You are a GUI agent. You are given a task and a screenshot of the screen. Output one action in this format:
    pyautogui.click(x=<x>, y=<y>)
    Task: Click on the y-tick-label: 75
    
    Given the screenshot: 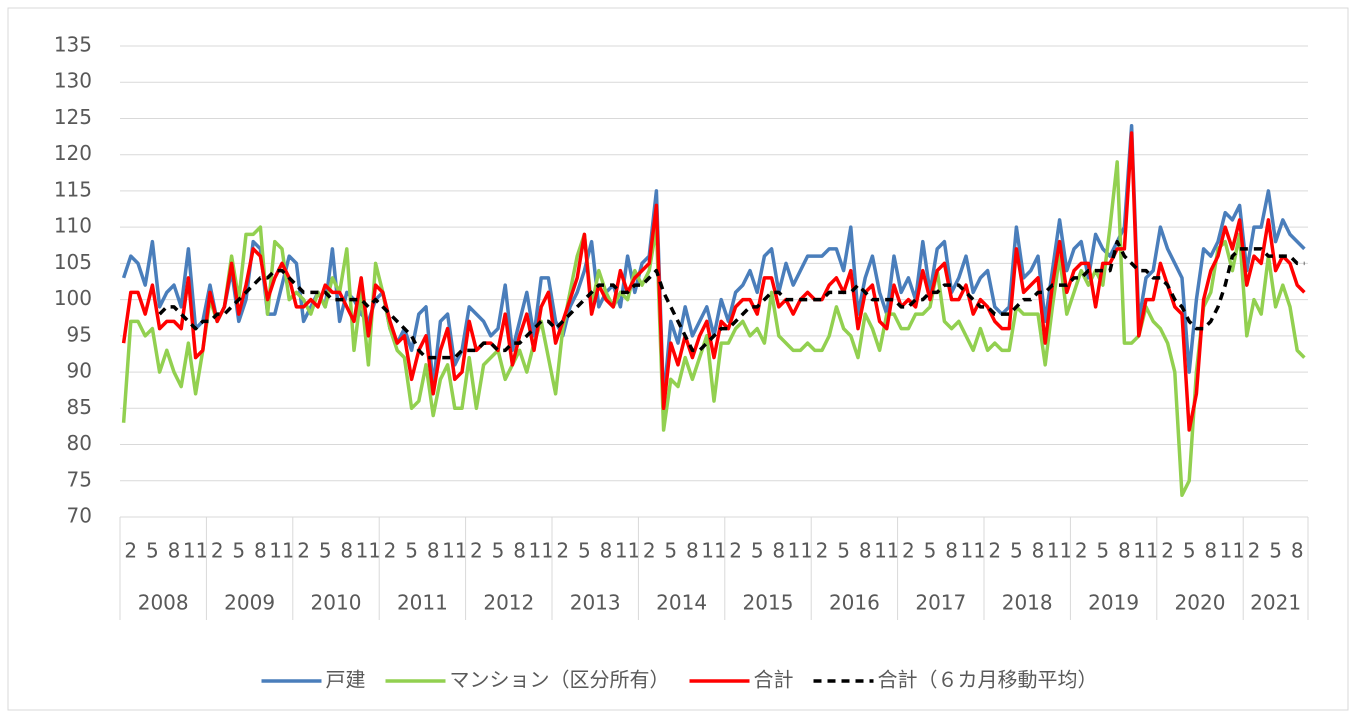 What is the action you would take?
    pyautogui.click(x=79, y=479)
    